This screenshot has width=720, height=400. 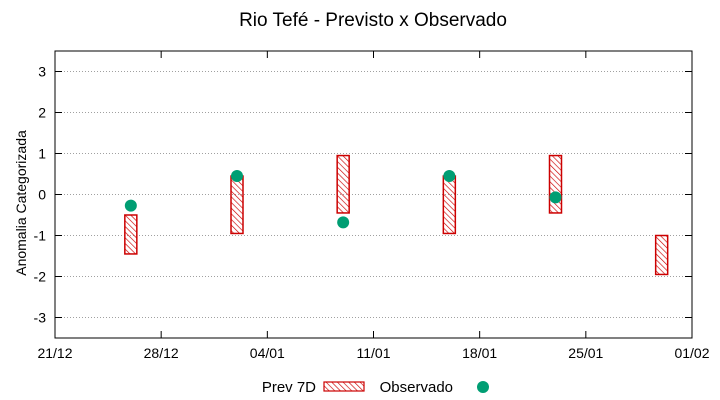 What do you see at coordinates (375, 387) in the screenshot?
I see `legend: Prev 7D Observado` at bounding box center [375, 387].